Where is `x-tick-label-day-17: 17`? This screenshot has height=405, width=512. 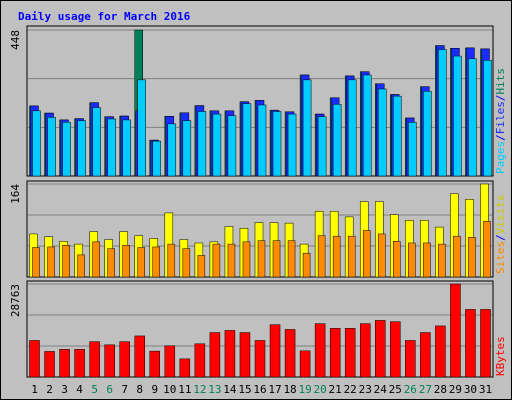
x-tick-label-day-17: 17 is located at coordinates (274, 389).